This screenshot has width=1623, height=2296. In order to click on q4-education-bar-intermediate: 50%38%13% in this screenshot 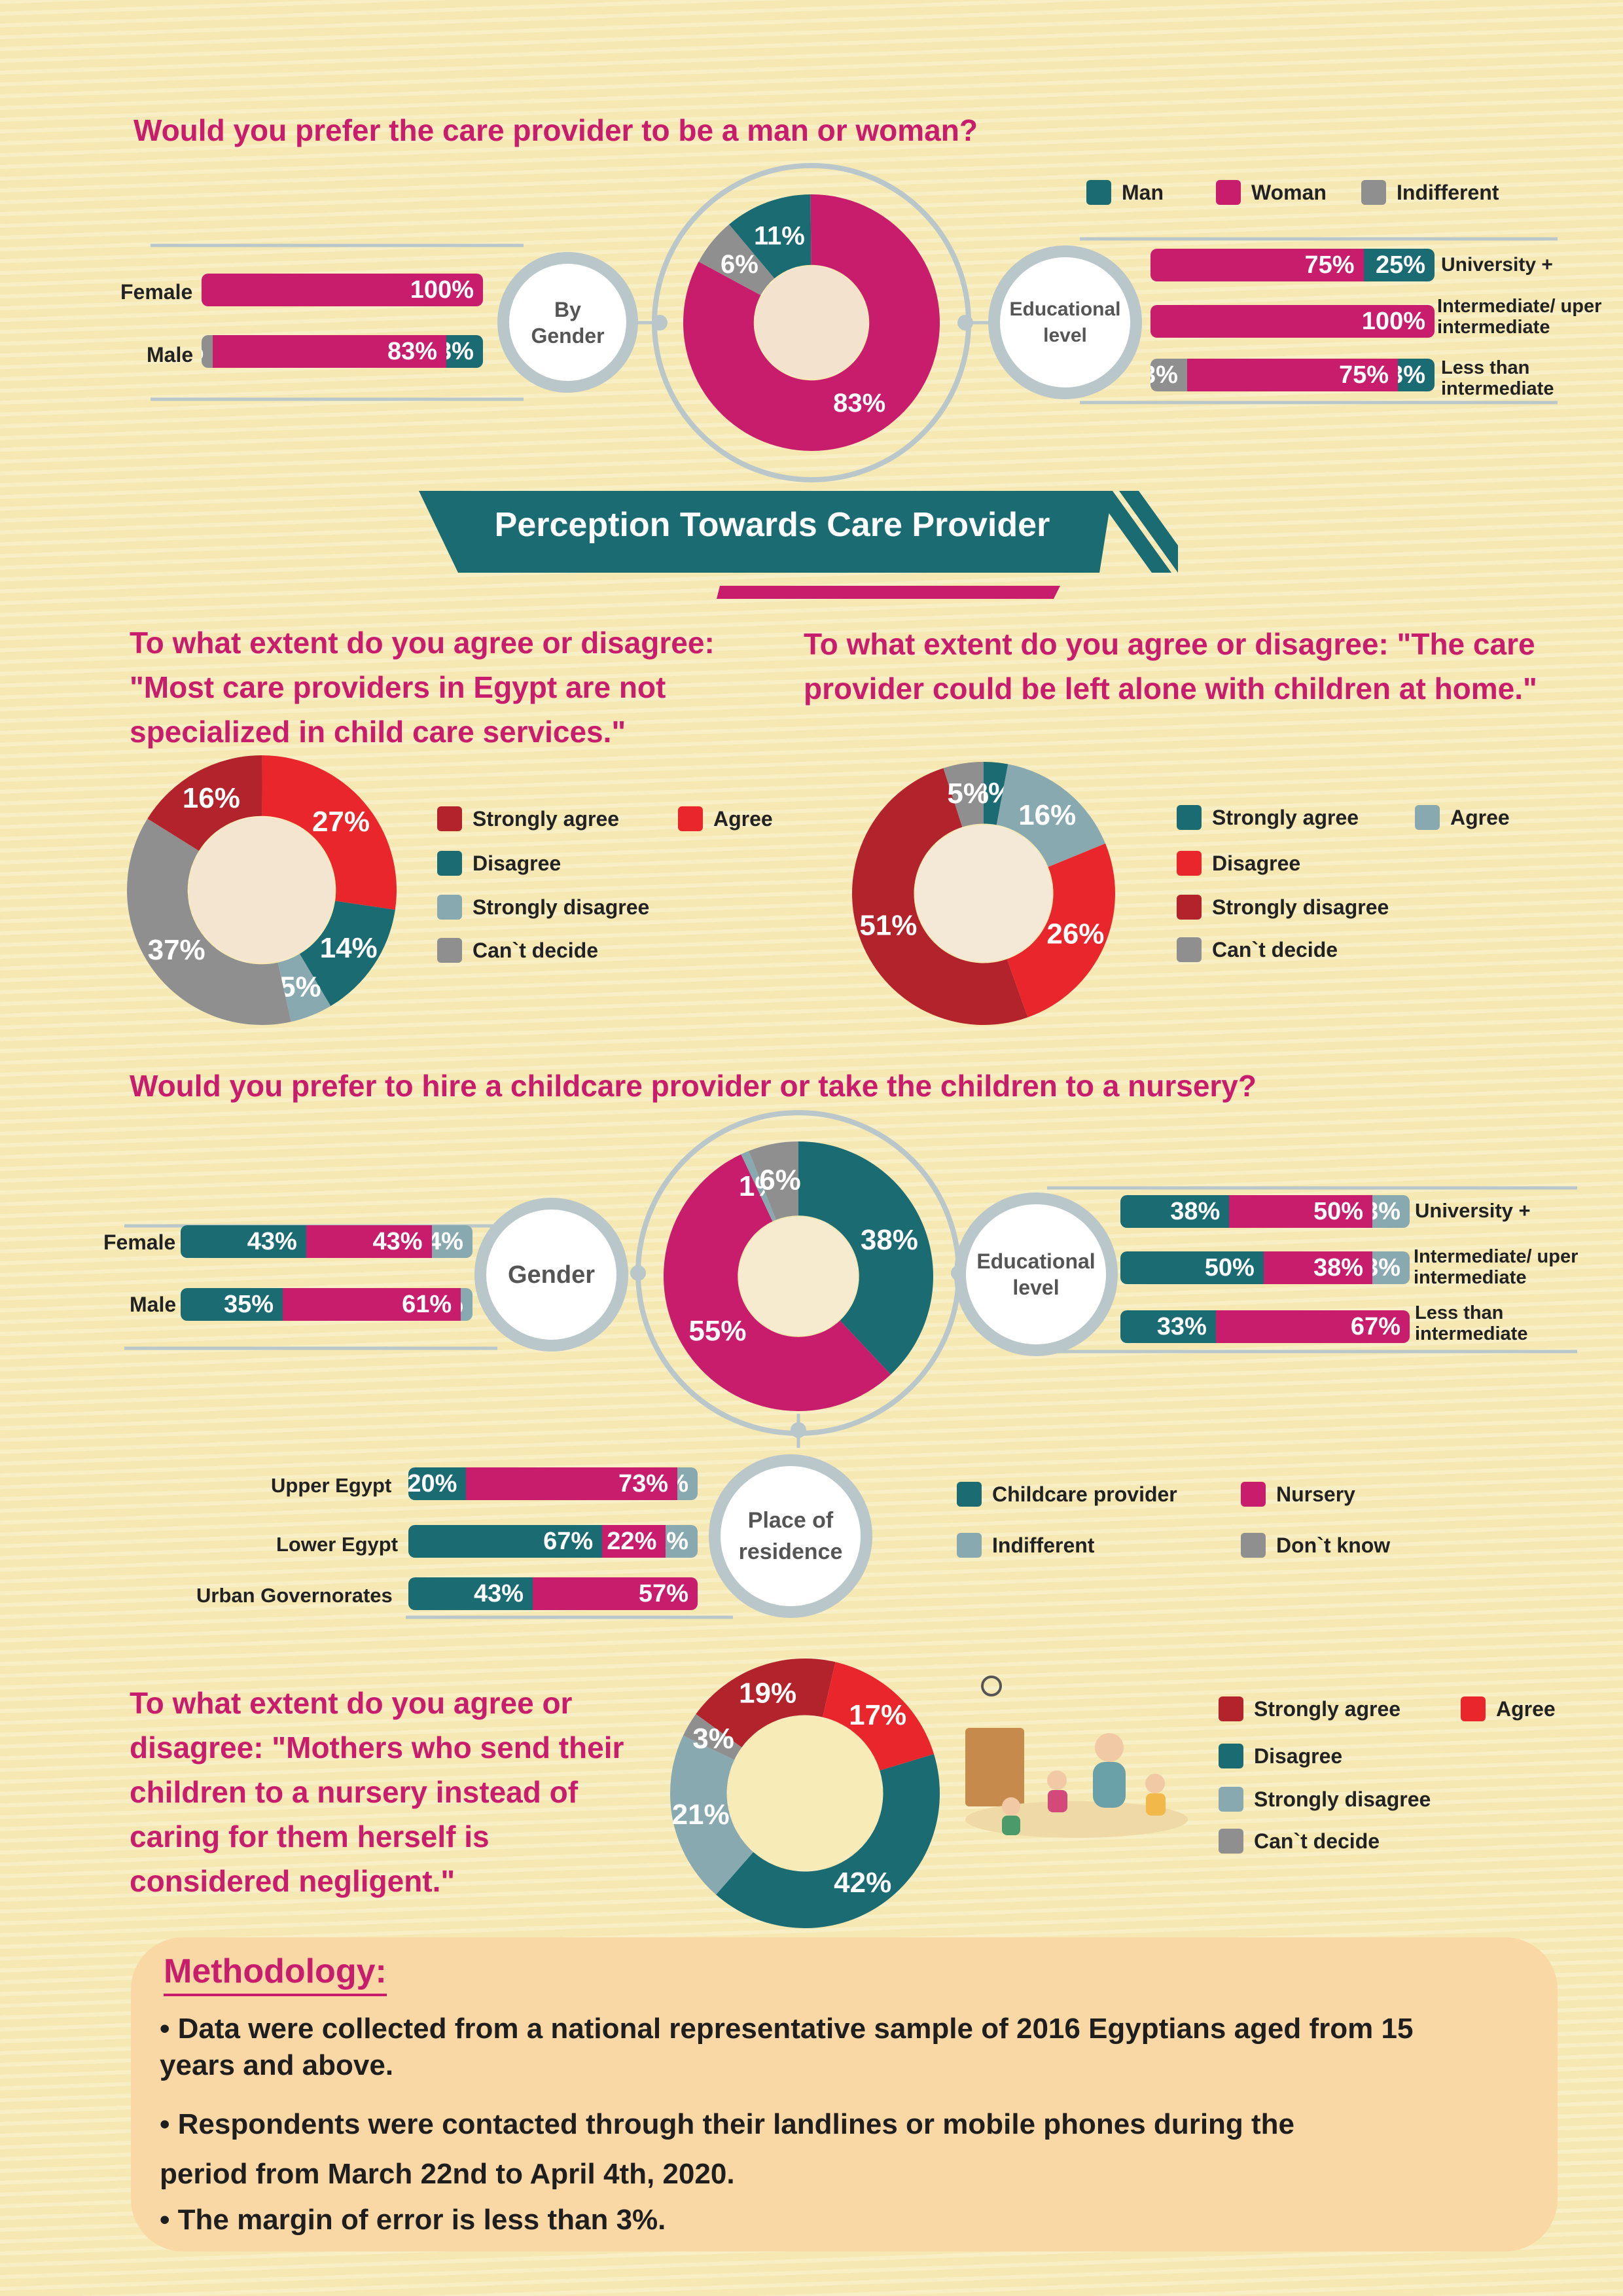, I will do `click(1265, 1267)`.